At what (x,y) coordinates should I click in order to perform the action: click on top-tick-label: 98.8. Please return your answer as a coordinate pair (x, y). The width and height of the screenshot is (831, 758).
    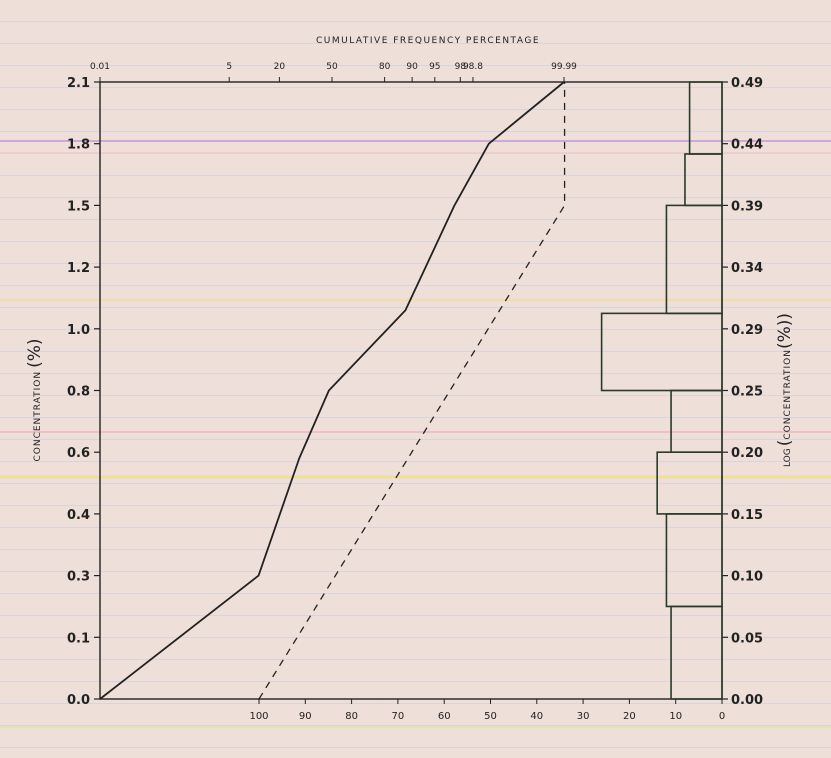
    Looking at the image, I should click on (473, 67).